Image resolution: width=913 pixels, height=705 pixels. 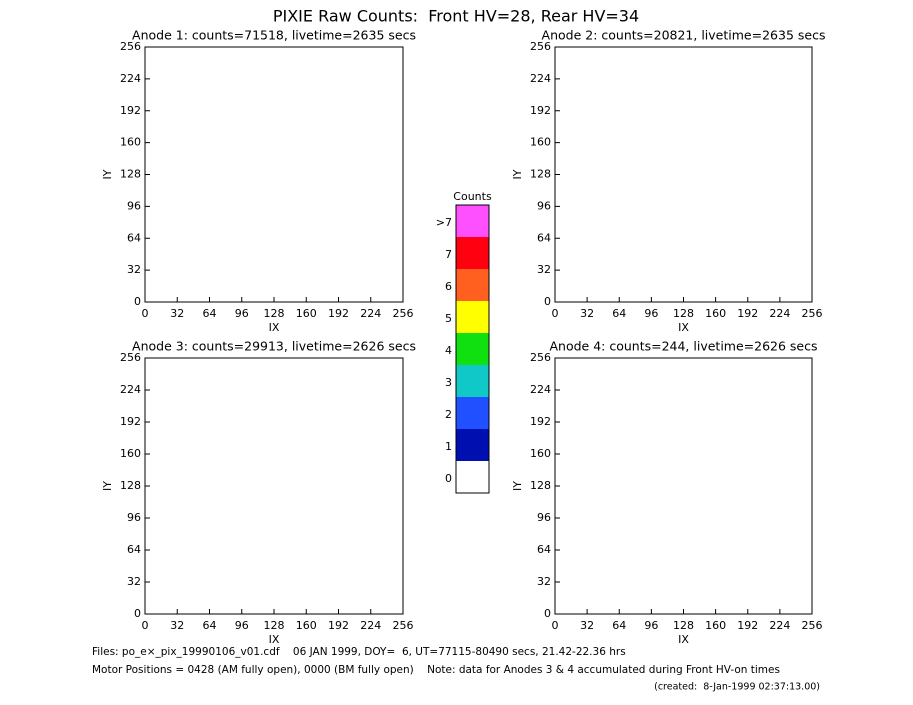 I want to click on colorbar-label: 3, so click(x=448, y=382).